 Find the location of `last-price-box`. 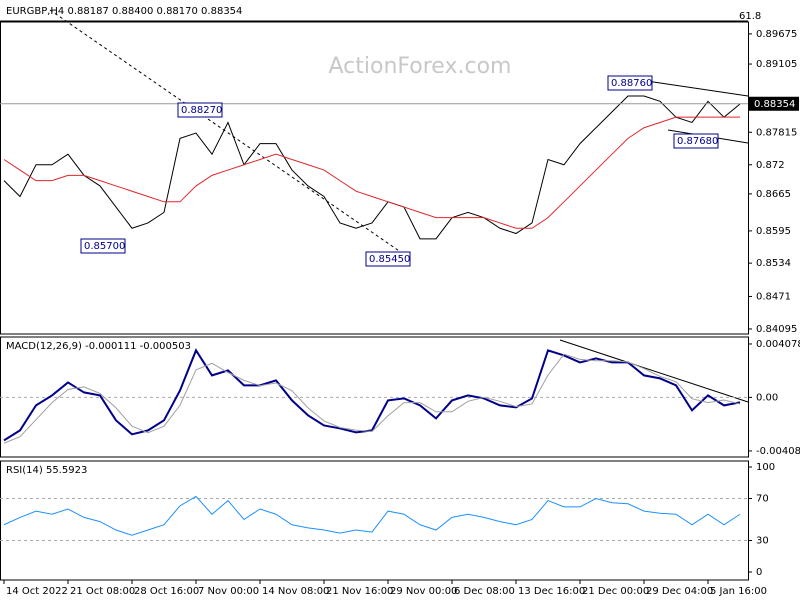

last-price-box is located at coordinates (774, 103).